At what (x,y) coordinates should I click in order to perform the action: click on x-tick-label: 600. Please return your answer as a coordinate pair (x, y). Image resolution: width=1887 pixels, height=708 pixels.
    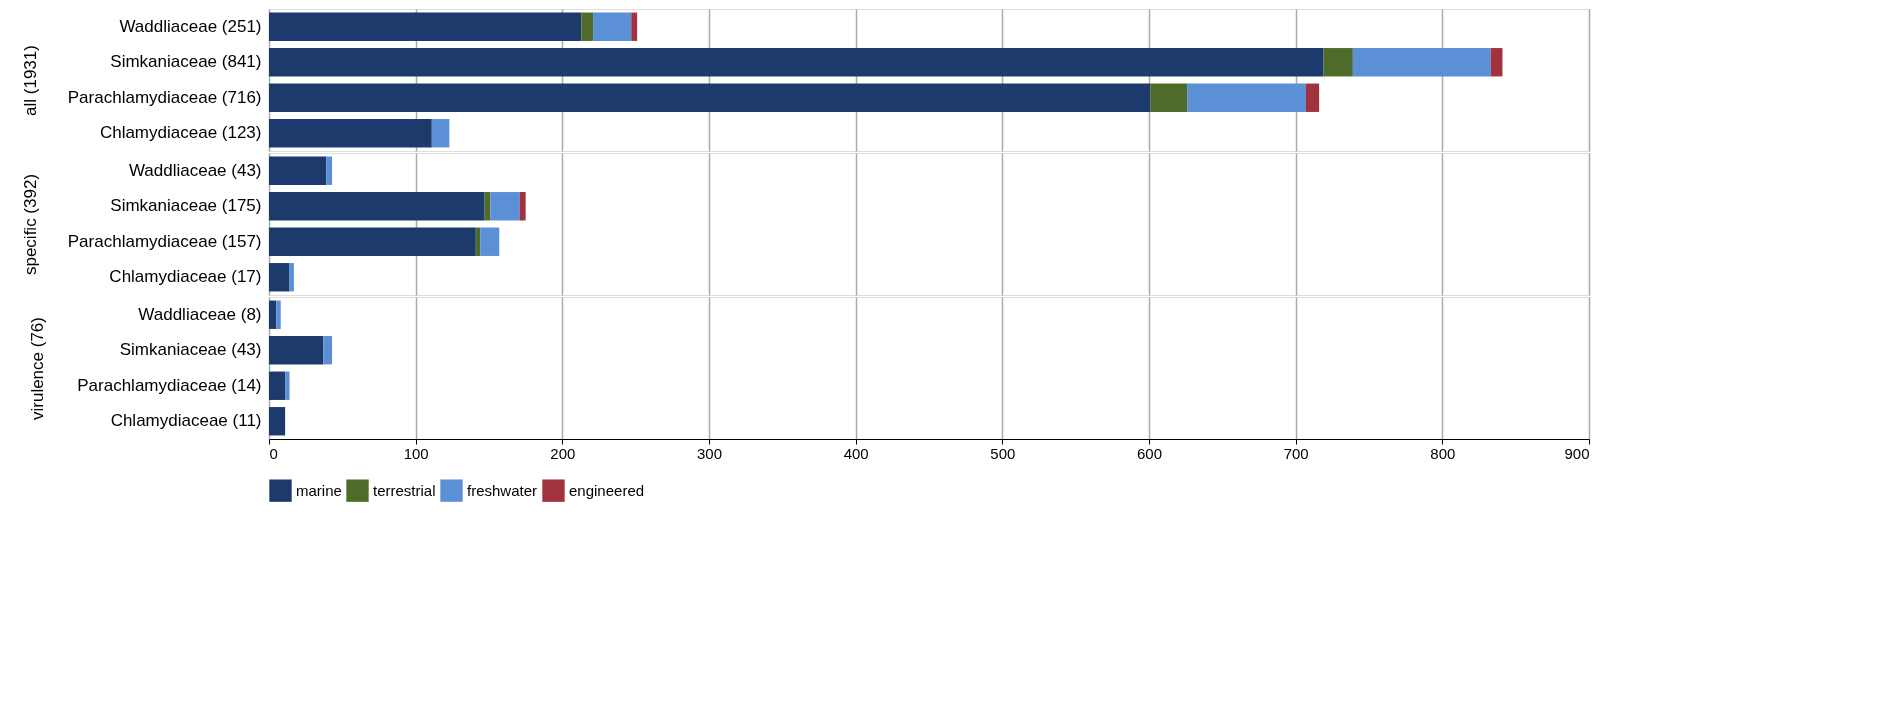
    Looking at the image, I should click on (1149, 453).